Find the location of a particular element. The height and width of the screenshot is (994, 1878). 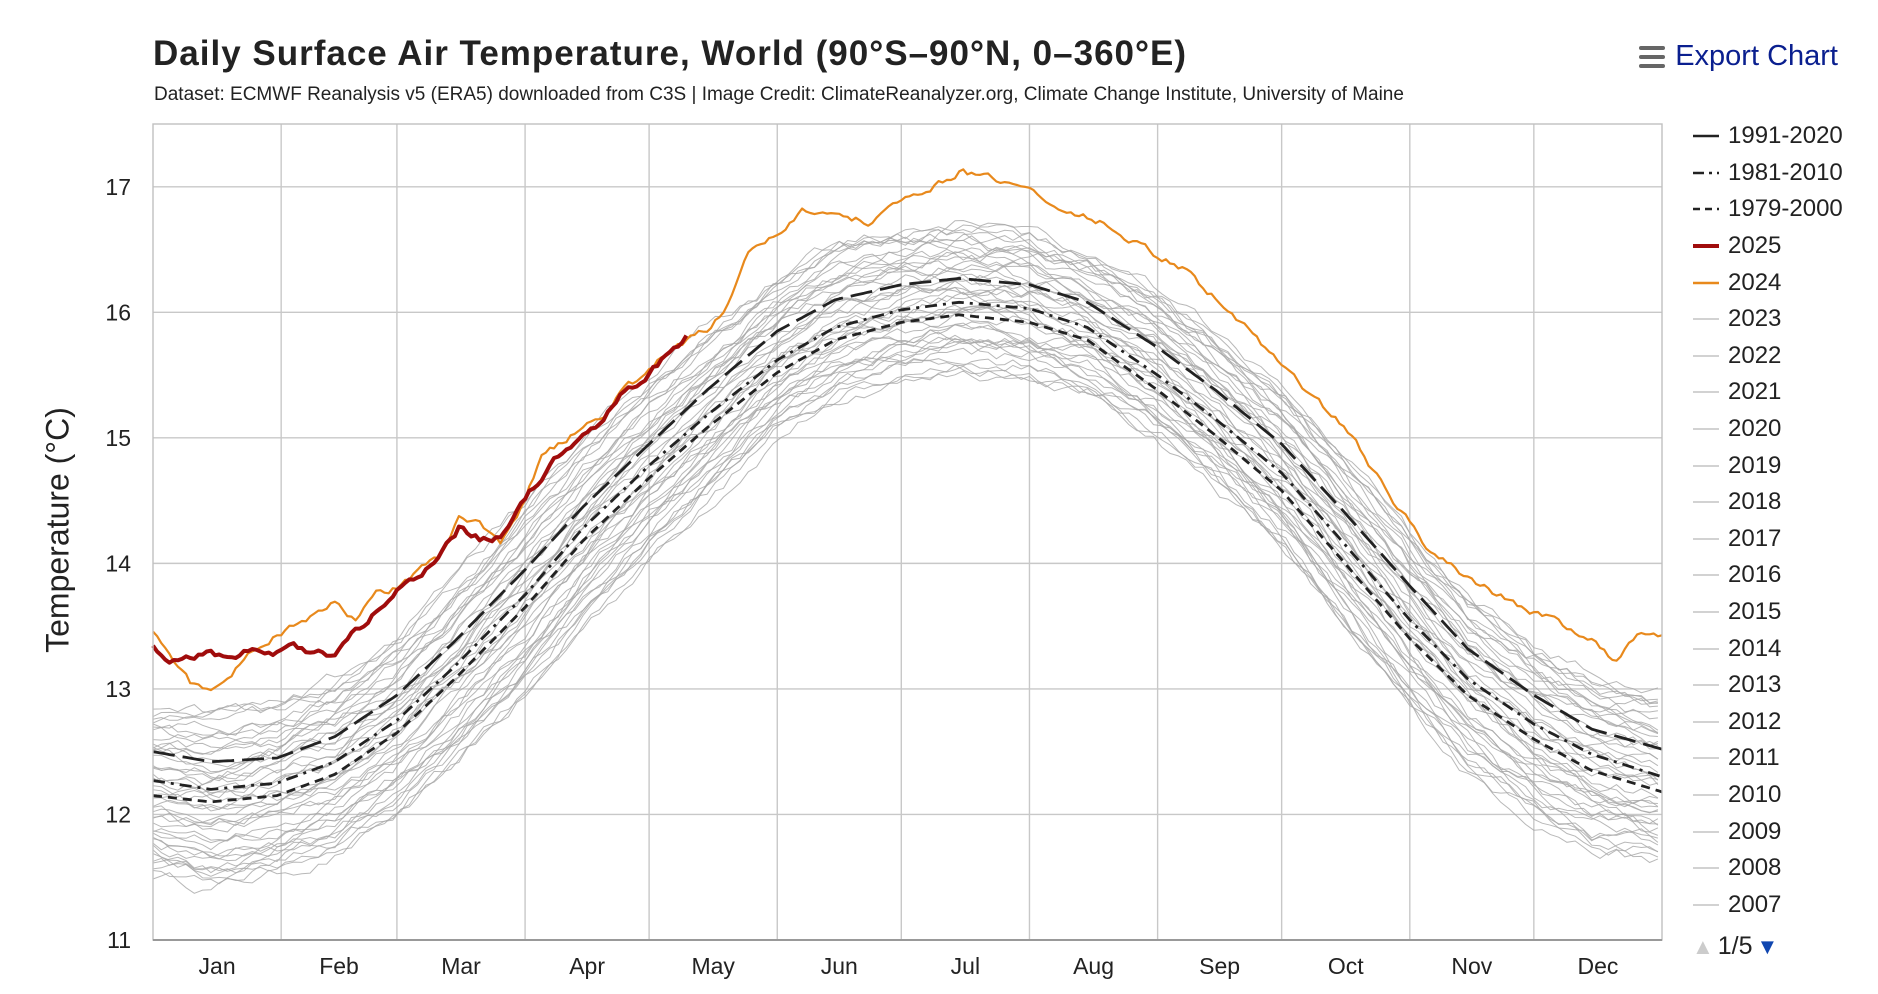

x-tick-label: Jun is located at coordinates (839, 966).